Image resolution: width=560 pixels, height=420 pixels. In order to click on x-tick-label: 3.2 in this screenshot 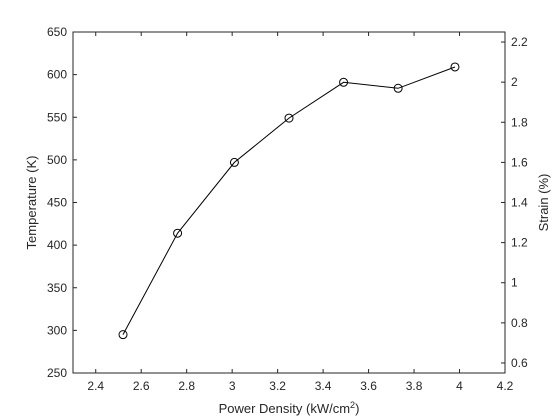, I will do `click(277, 386)`.